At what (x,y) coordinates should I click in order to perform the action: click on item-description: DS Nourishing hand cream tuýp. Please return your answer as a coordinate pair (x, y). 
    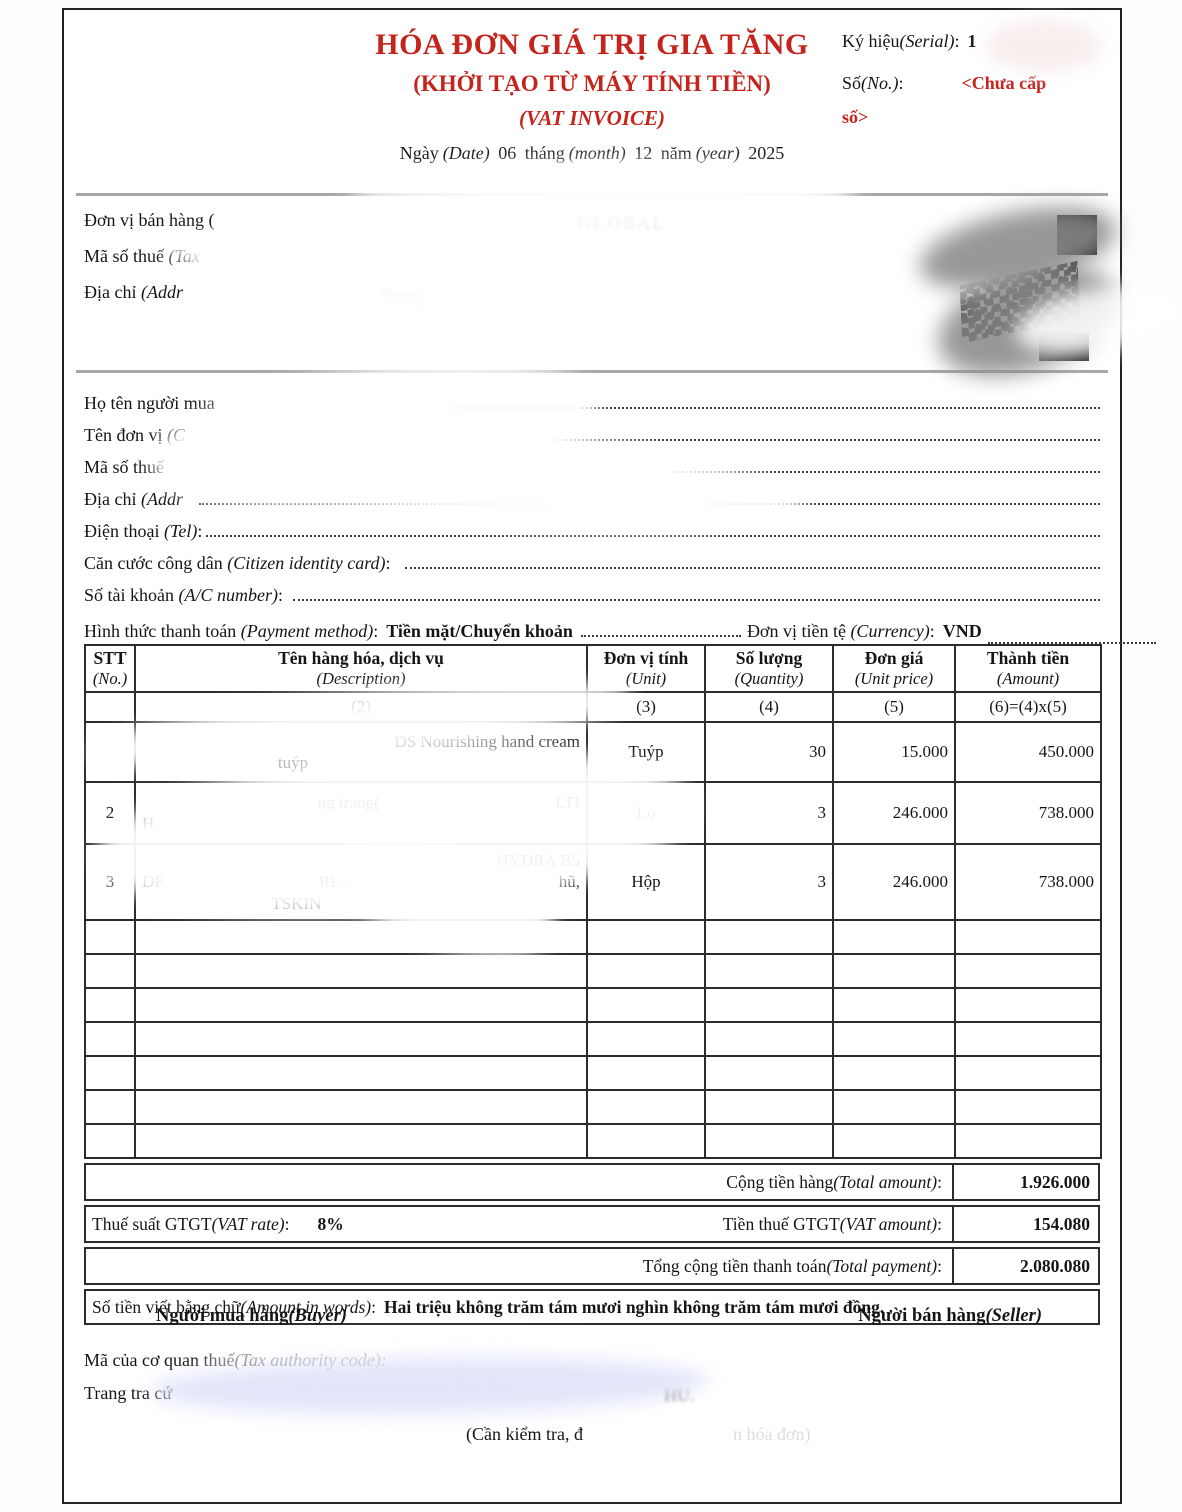
    Looking at the image, I should click on (361, 752).